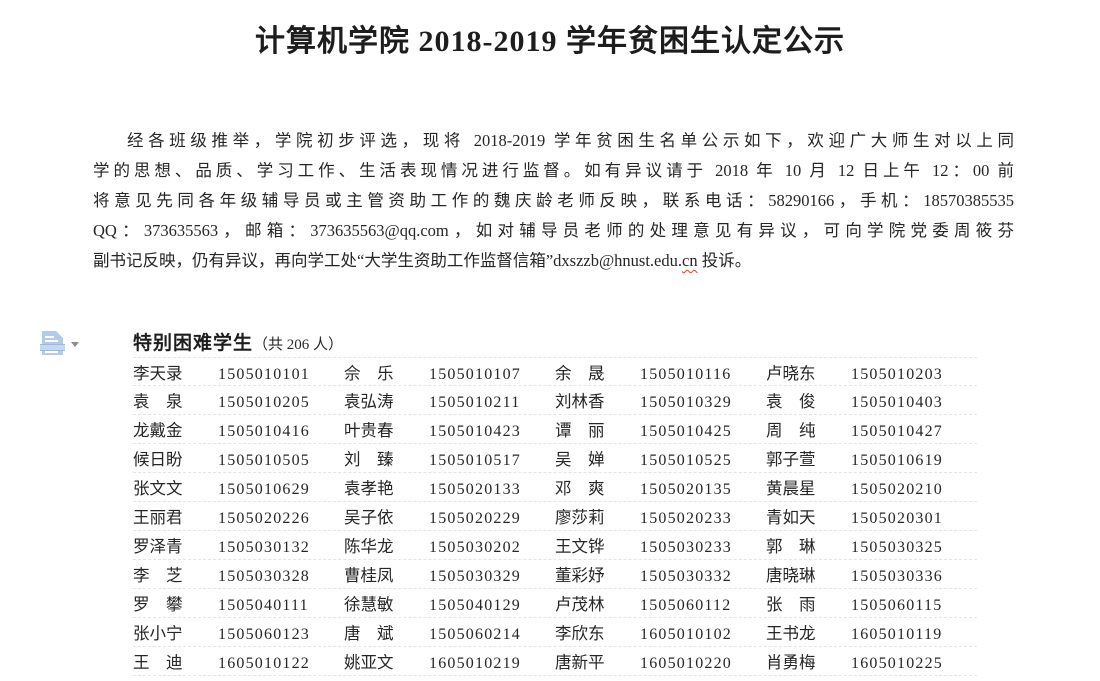 Image resolution: width=1100 pixels, height=681 pixels. I want to click on student-name: 张 雨, so click(791, 604).